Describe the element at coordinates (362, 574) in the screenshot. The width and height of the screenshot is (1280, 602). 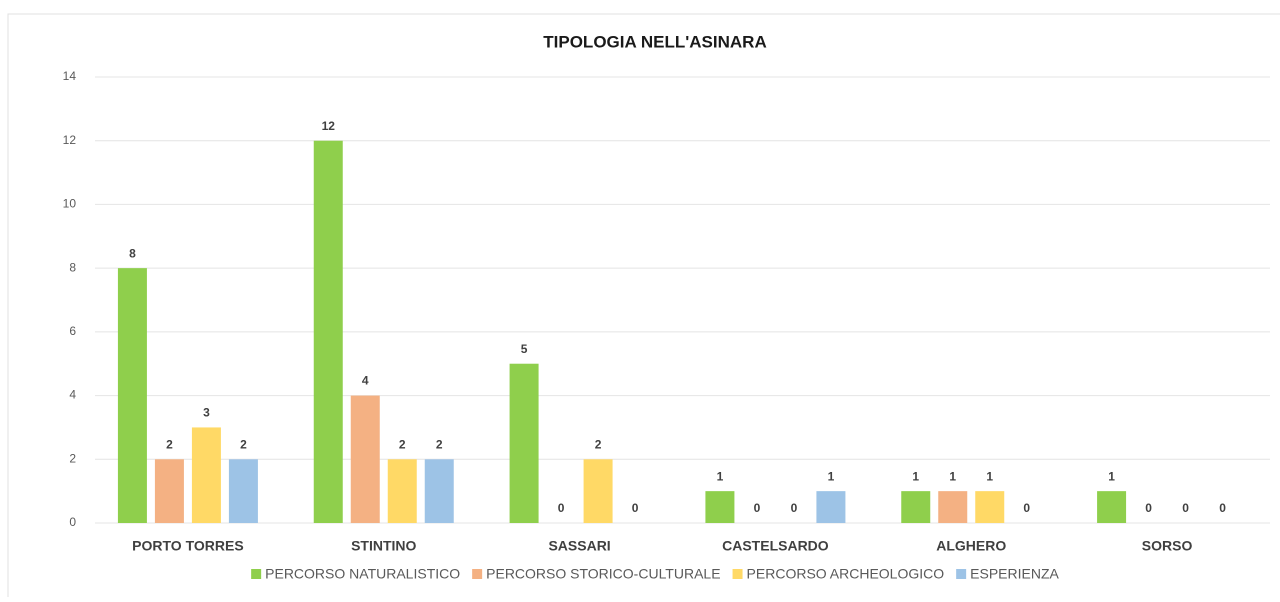
I see `legend-label: PERCORSO NATURALISTICO` at that location.